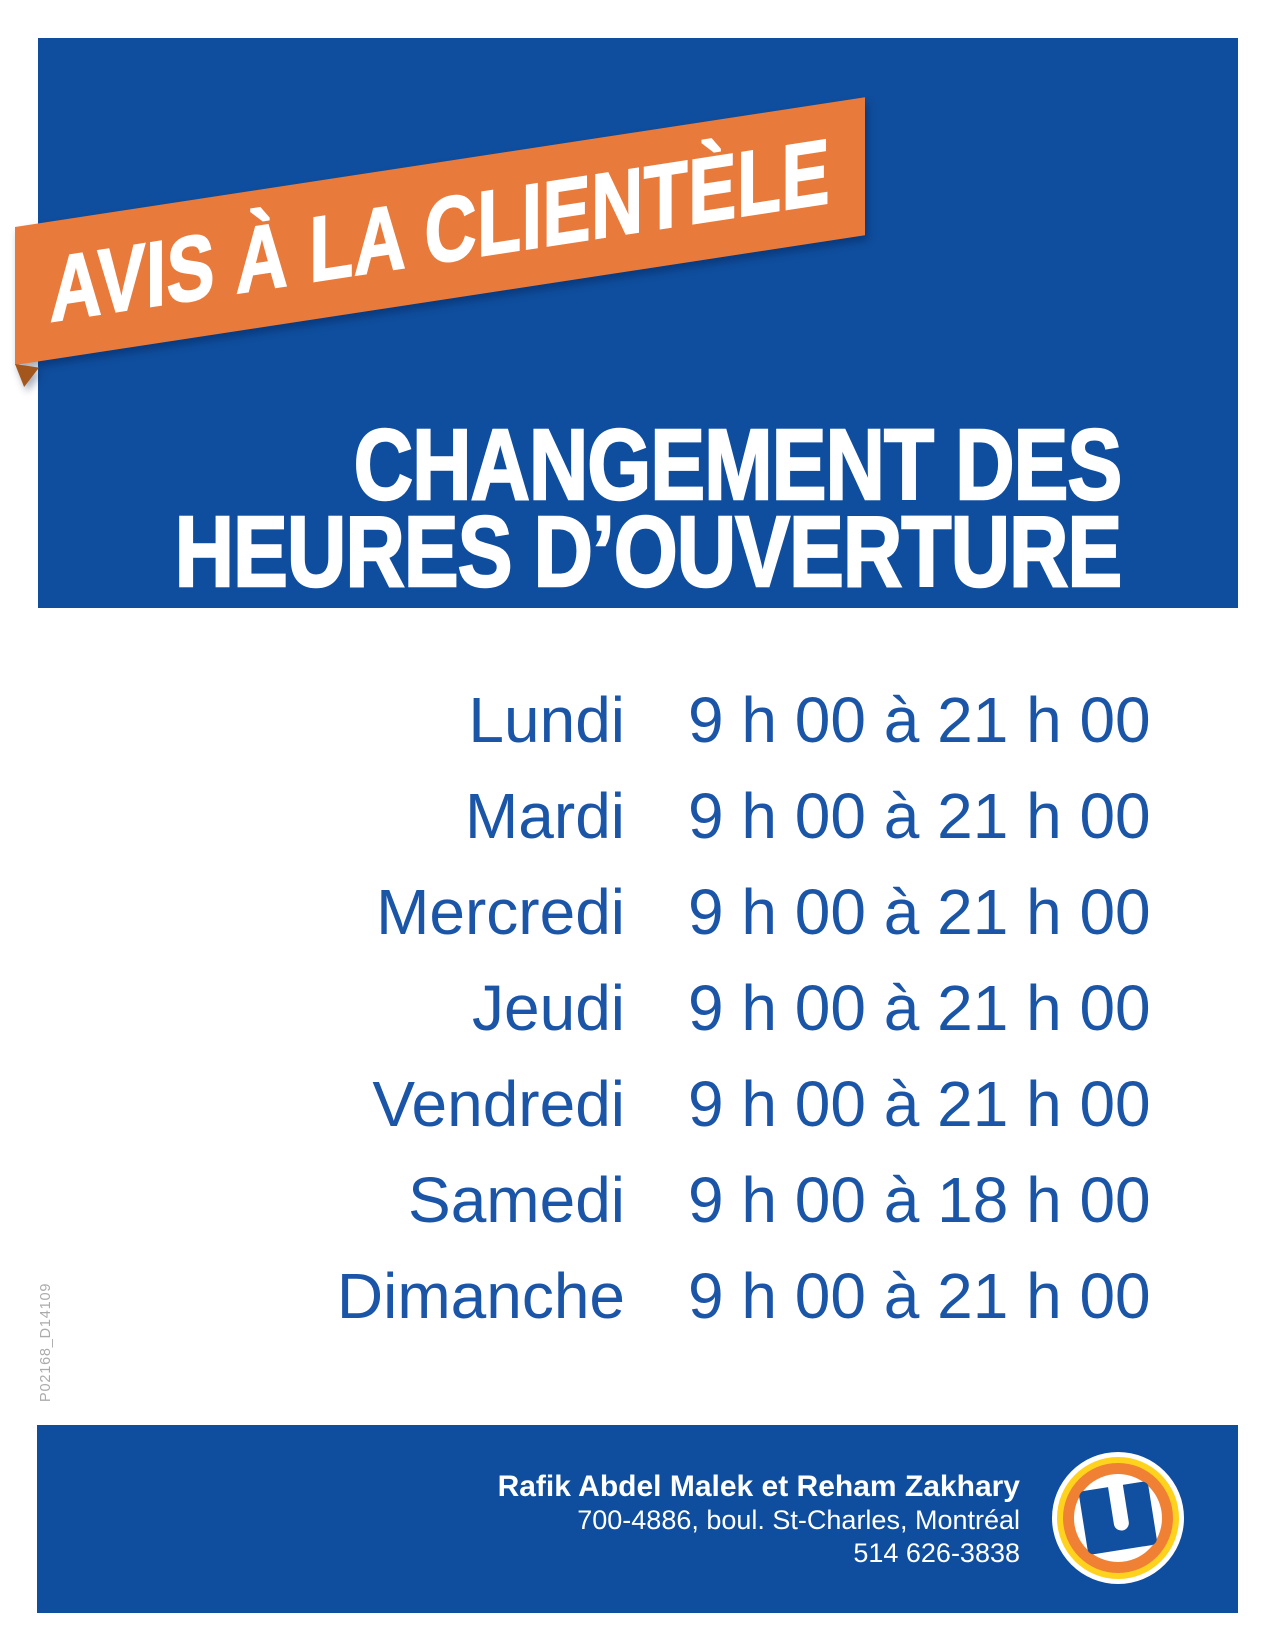 Image resolution: width=1275 pixels, height=1650 pixels. Describe the element at coordinates (498, 1104) in the screenshot. I see `day-label: Vendredi` at that location.